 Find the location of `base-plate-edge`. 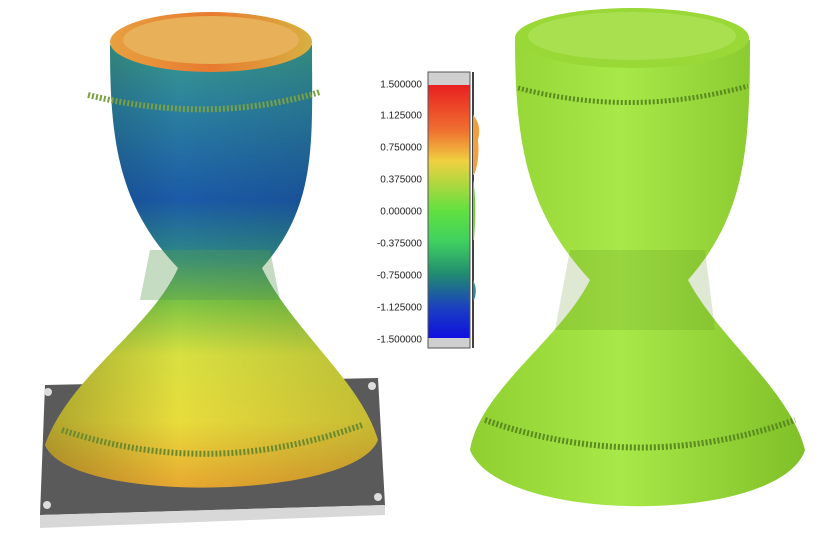

base-plate-edge is located at coordinates (212, 516).